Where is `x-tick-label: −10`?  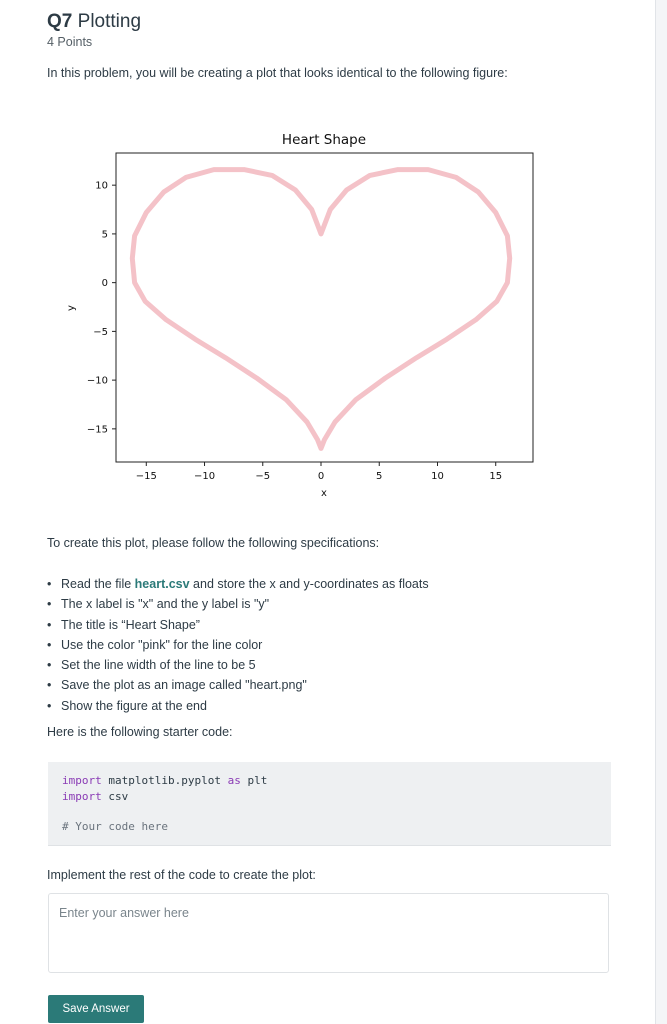
x-tick-label: −10 is located at coordinates (204, 476).